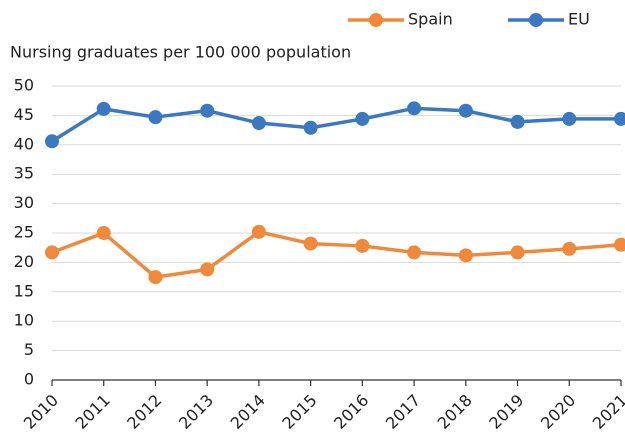 The width and height of the screenshot is (625, 436). What do you see at coordinates (248, 412) in the screenshot?
I see `x-tick-label: 2014` at bounding box center [248, 412].